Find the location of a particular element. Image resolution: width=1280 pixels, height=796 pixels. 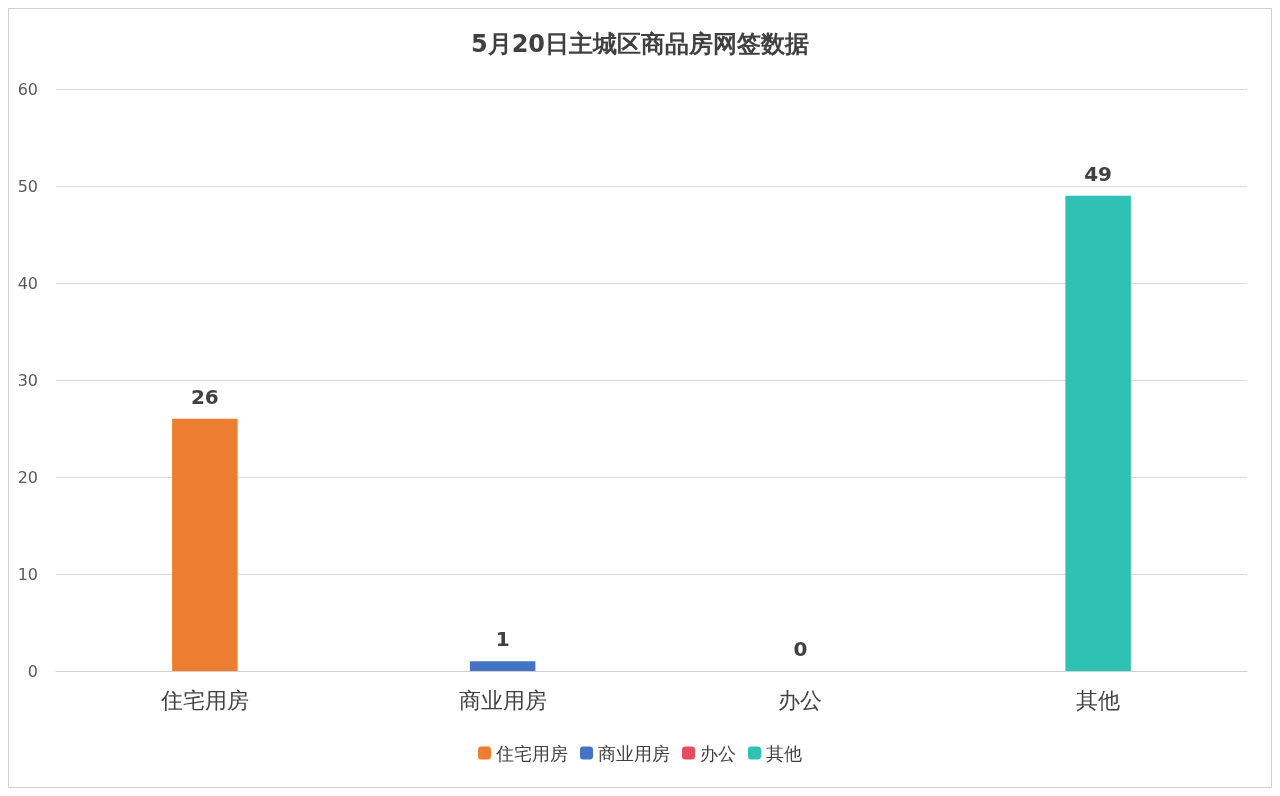

y-tick-label: 50 is located at coordinates (27, 186).